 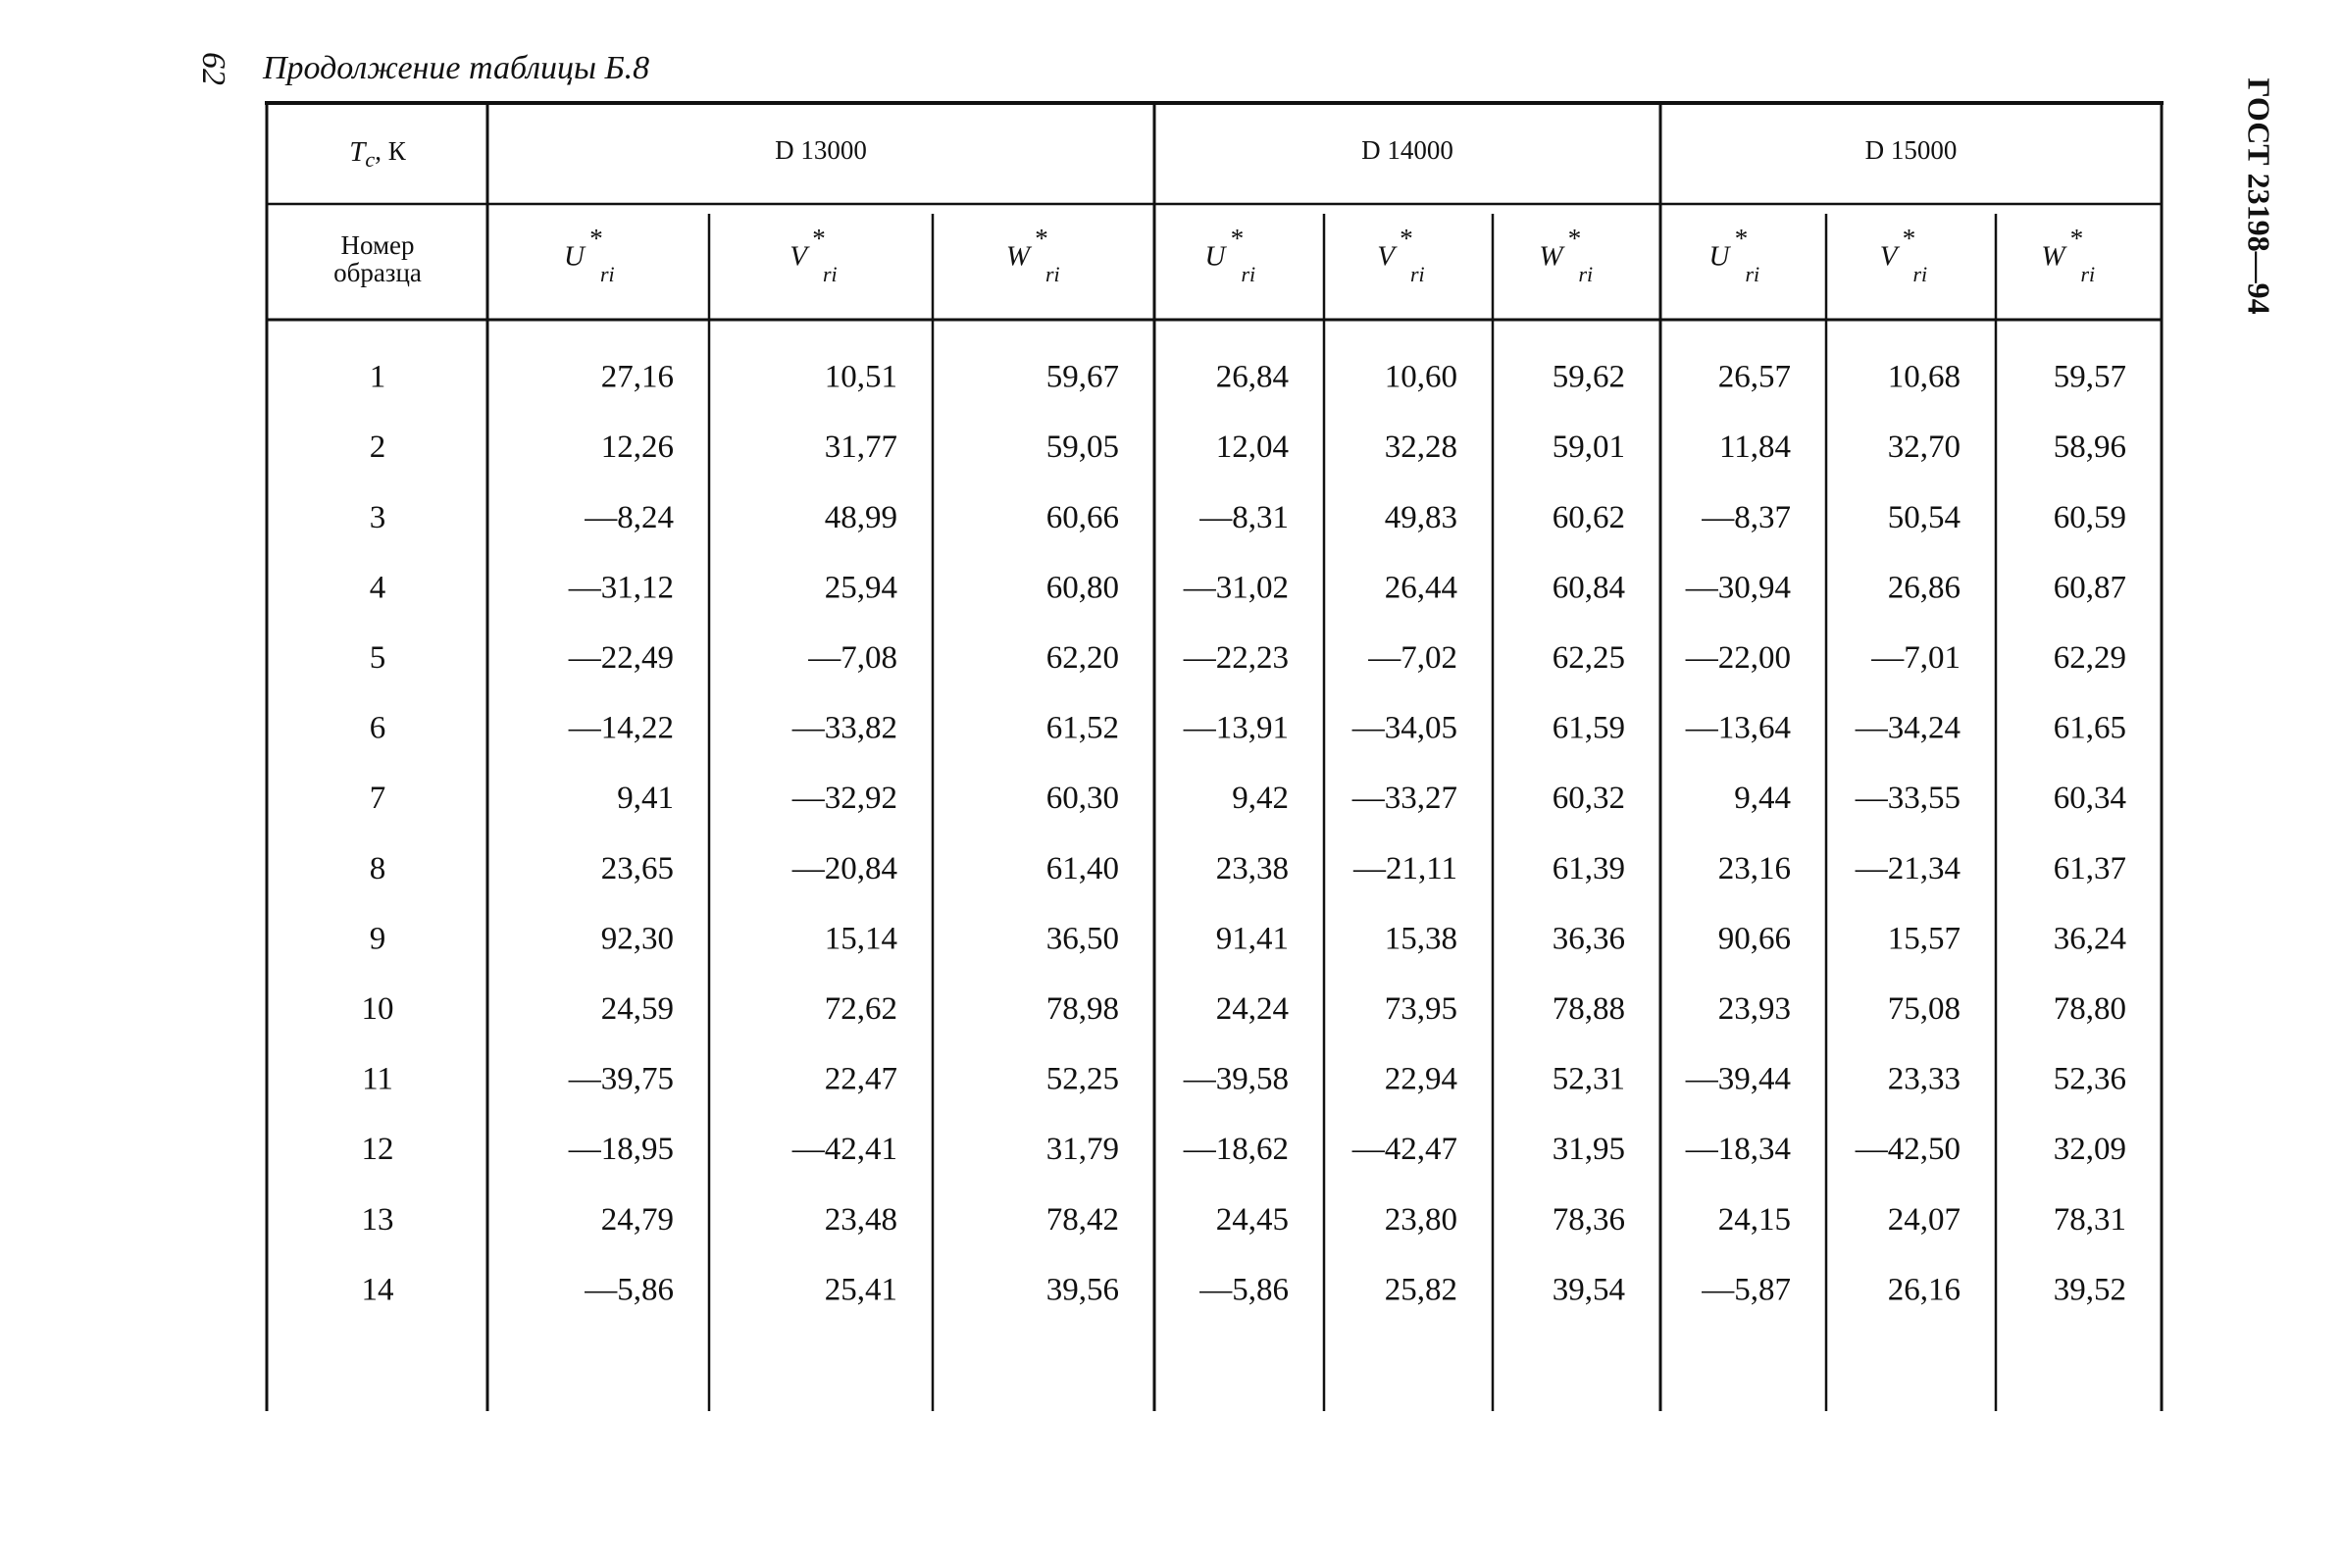 What do you see at coordinates (1589, 938) in the screenshot?
I see `cell-value: 36,36` at bounding box center [1589, 938].